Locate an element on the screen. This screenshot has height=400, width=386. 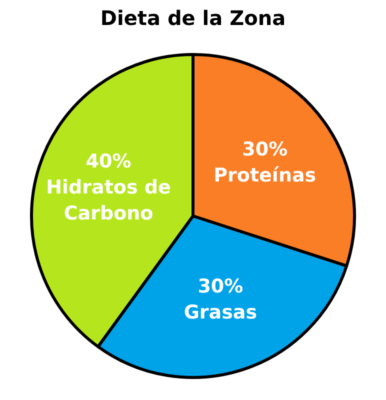
slice-label: Grasas is located at coordinates (221, 312).